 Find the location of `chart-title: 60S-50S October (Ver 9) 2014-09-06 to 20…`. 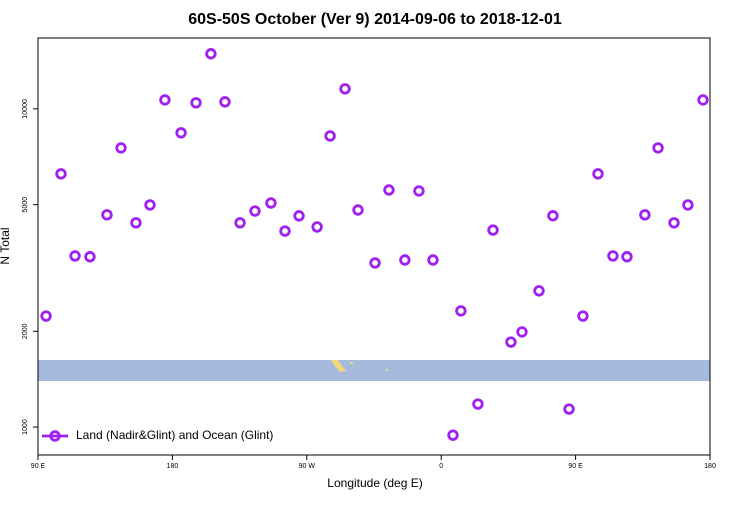

chart-title: 60S-50S October (Ver 9) 2014-09-06 to 20… is located at coordinates (375, 19).